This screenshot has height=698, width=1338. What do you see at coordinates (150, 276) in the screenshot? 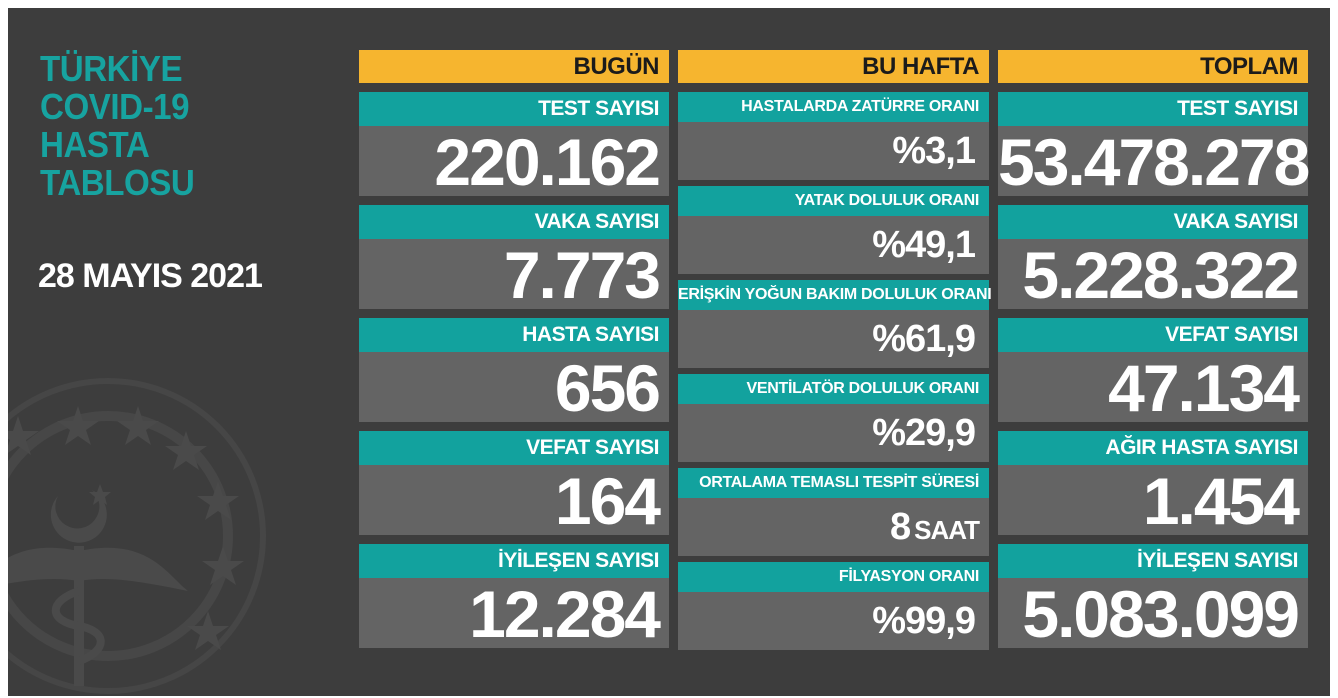
I see `report-date: 28 MAYIS 2021` at bounding box center [150, 276].